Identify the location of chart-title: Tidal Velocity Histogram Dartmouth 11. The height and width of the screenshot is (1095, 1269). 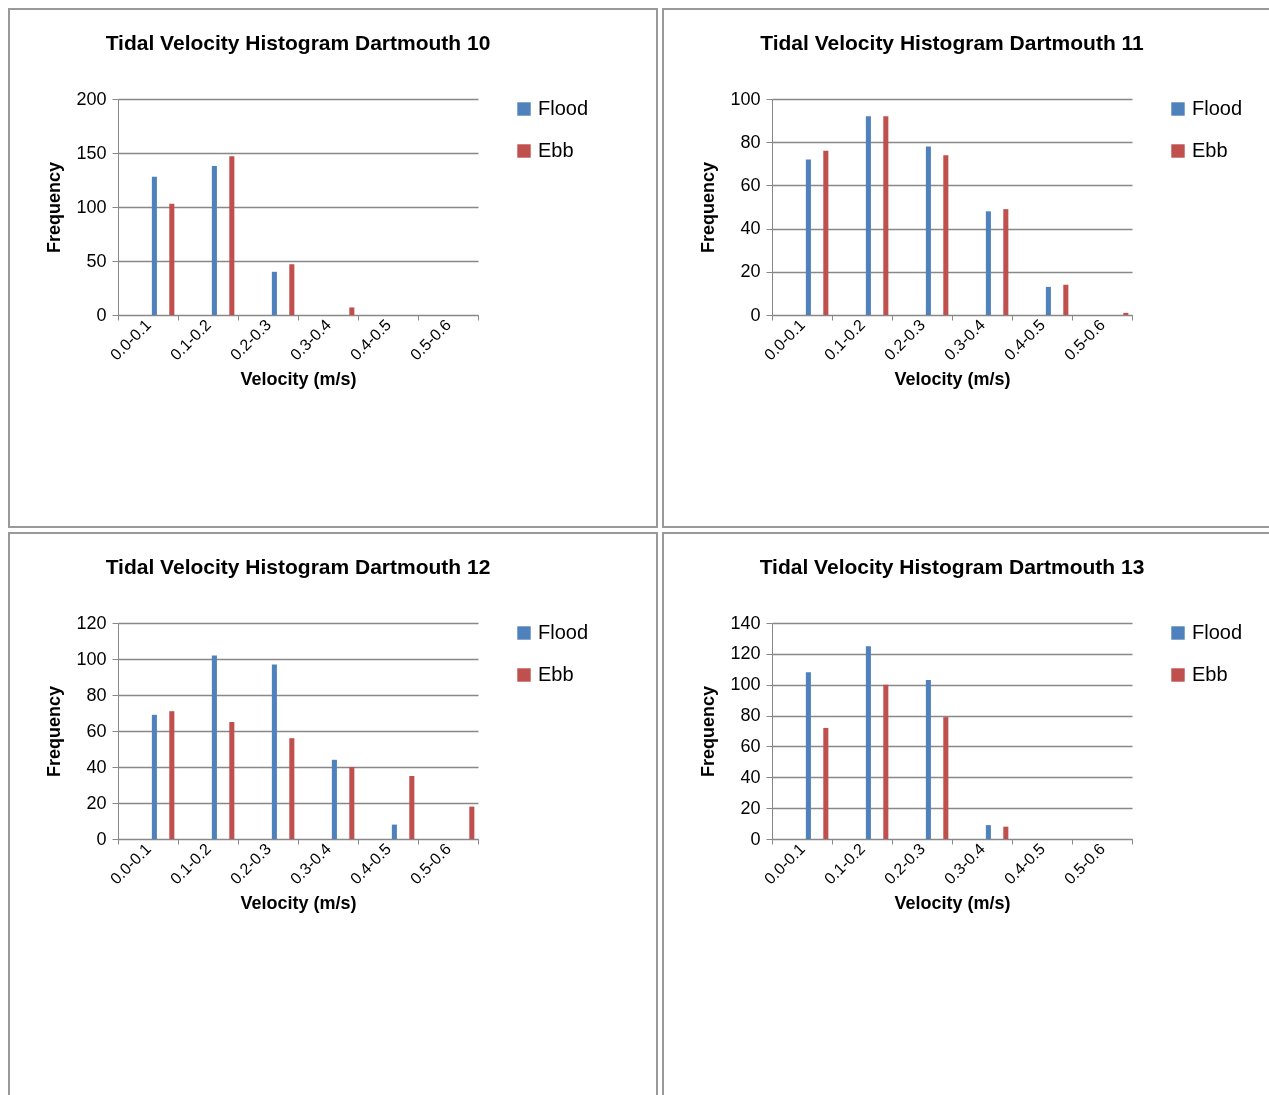
(952, 42).